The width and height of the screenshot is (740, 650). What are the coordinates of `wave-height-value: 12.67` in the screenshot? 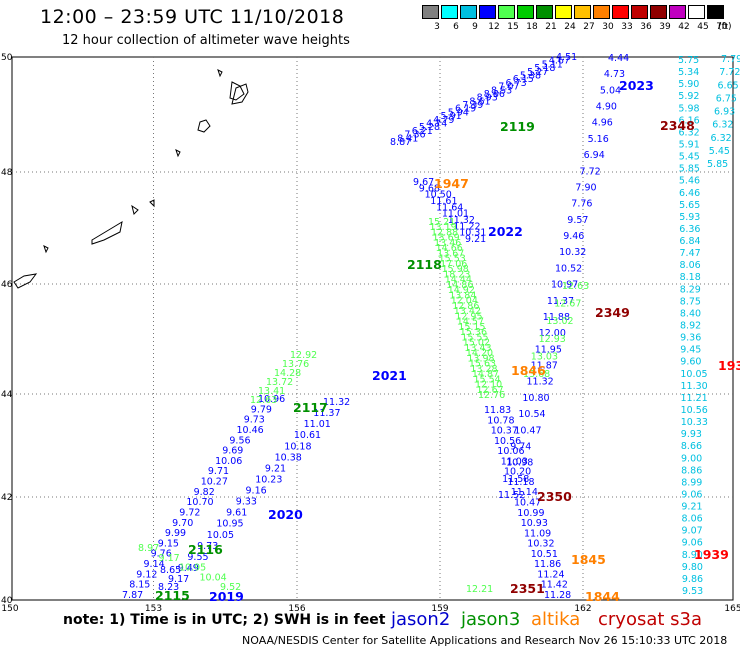 It's located at (567, 304).